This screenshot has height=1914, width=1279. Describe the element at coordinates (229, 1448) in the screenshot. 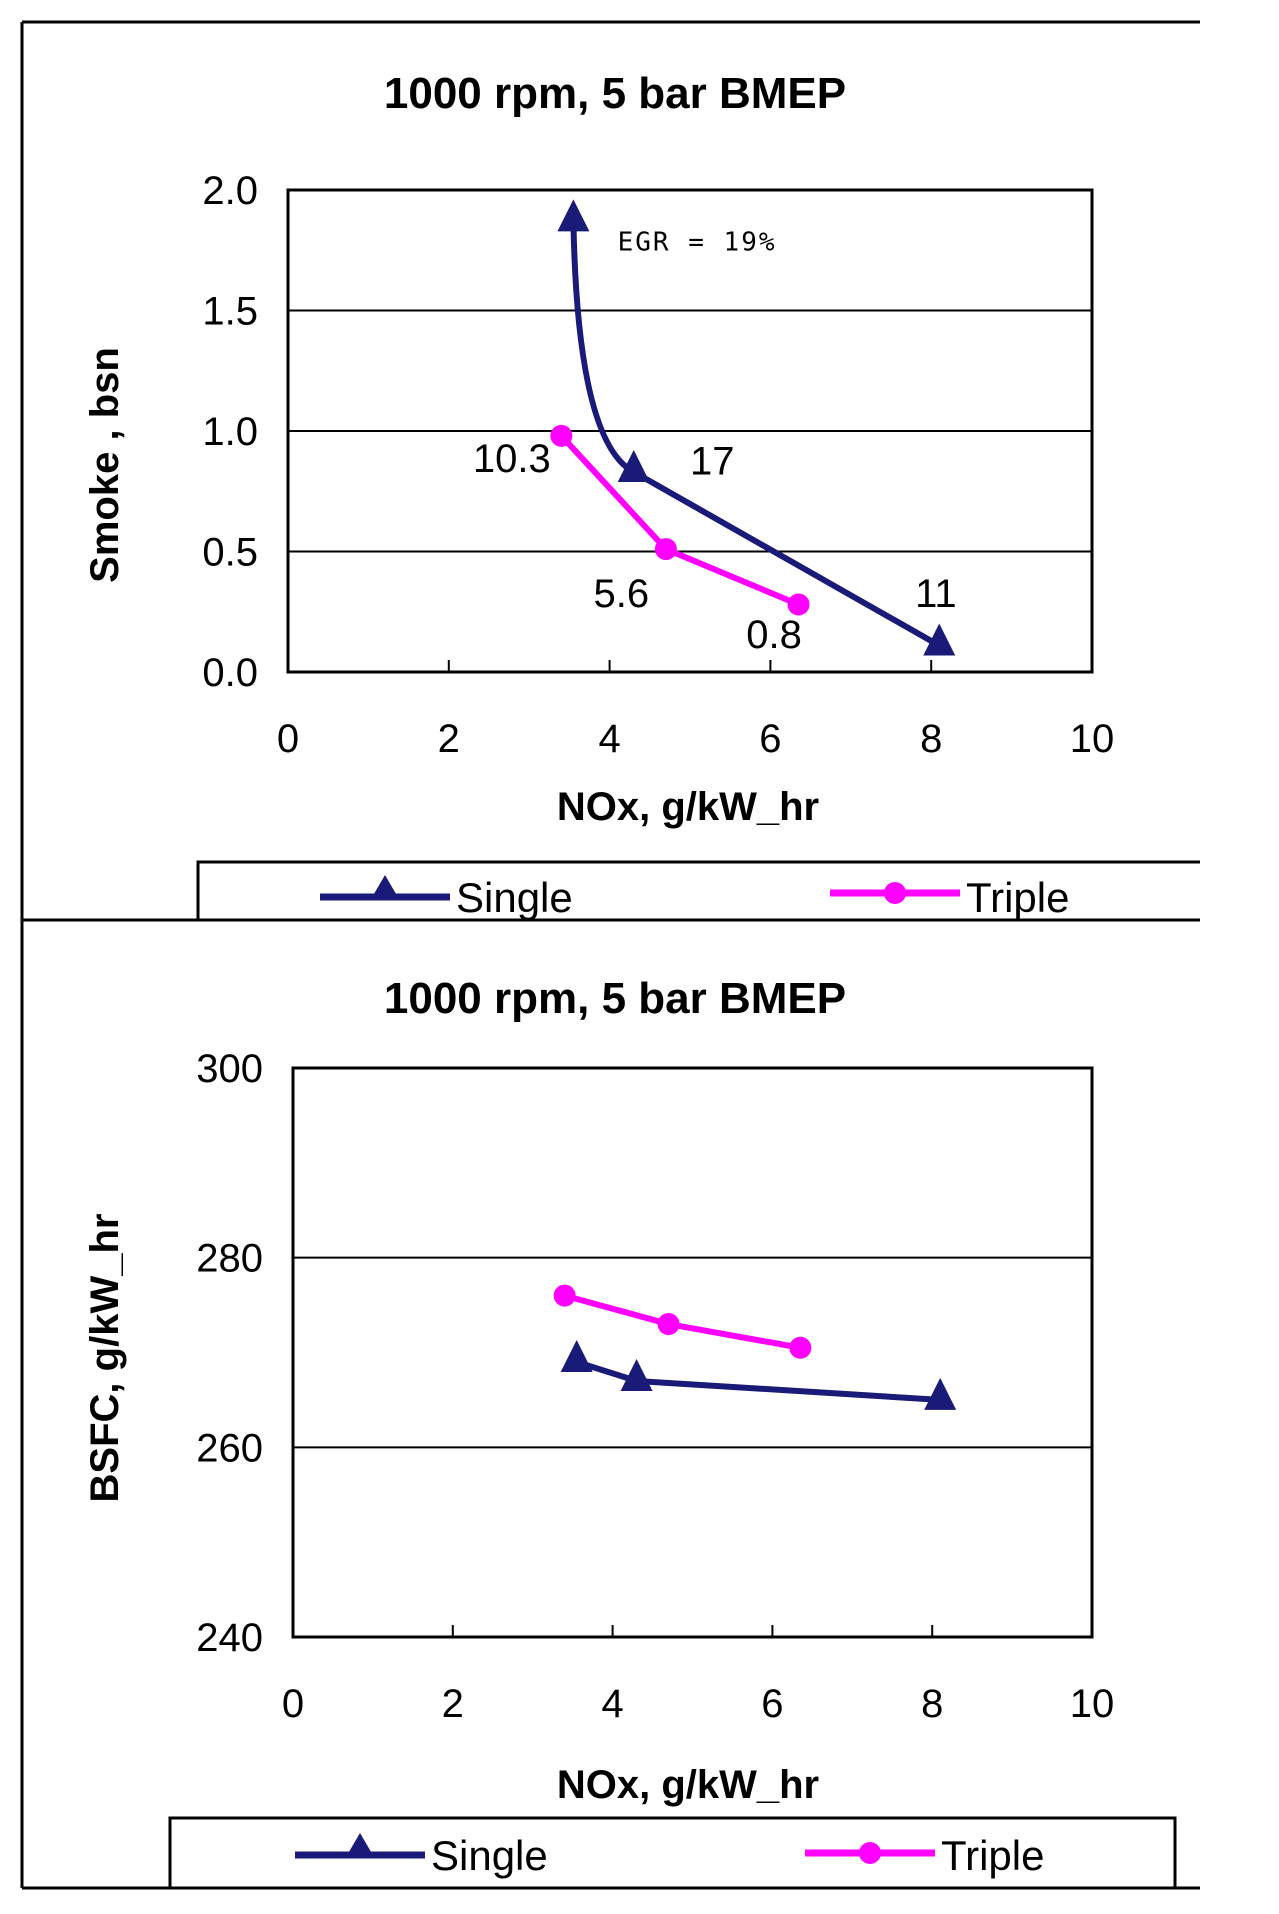

I see `y-tick-label: 260` at that location.